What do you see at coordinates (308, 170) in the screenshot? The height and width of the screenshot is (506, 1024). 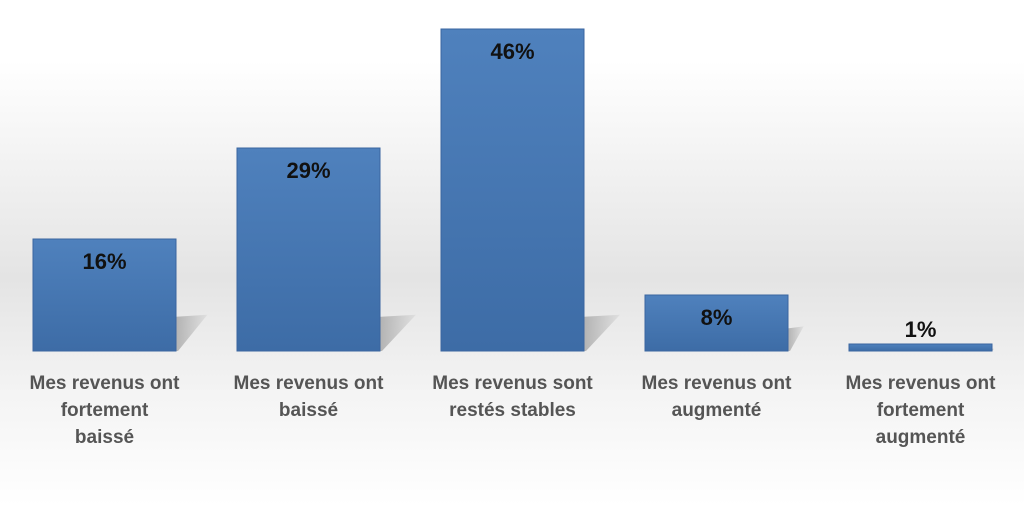 I see `bar-value-label: 29%` at bounding box center [308, 170].